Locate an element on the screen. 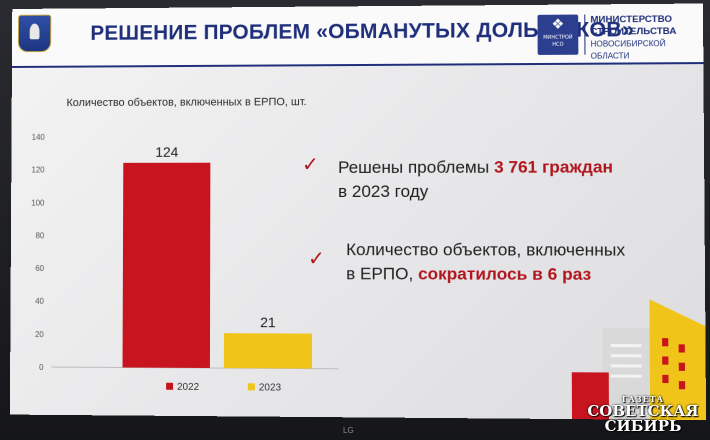  monitor-brand-logo: LG is located at coordinates (348, 430).